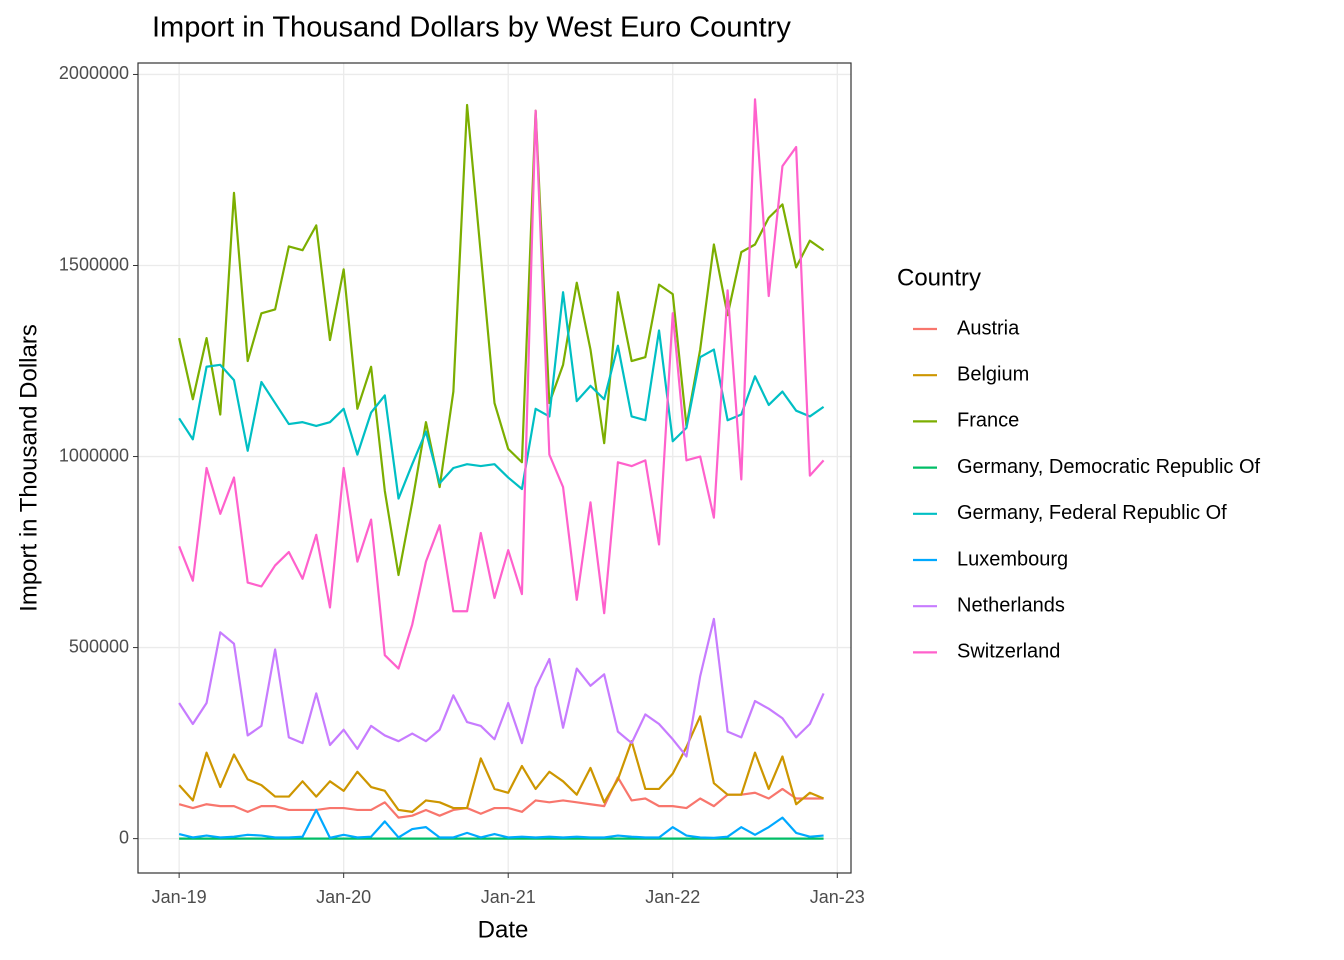 Image resolution: width=1344 pixels, height=960 pixels. What do you see at coordinates (1012, 559) in the screenshot?
I see `legend-label: Luxembourg` at bounding box center [1012, 559].